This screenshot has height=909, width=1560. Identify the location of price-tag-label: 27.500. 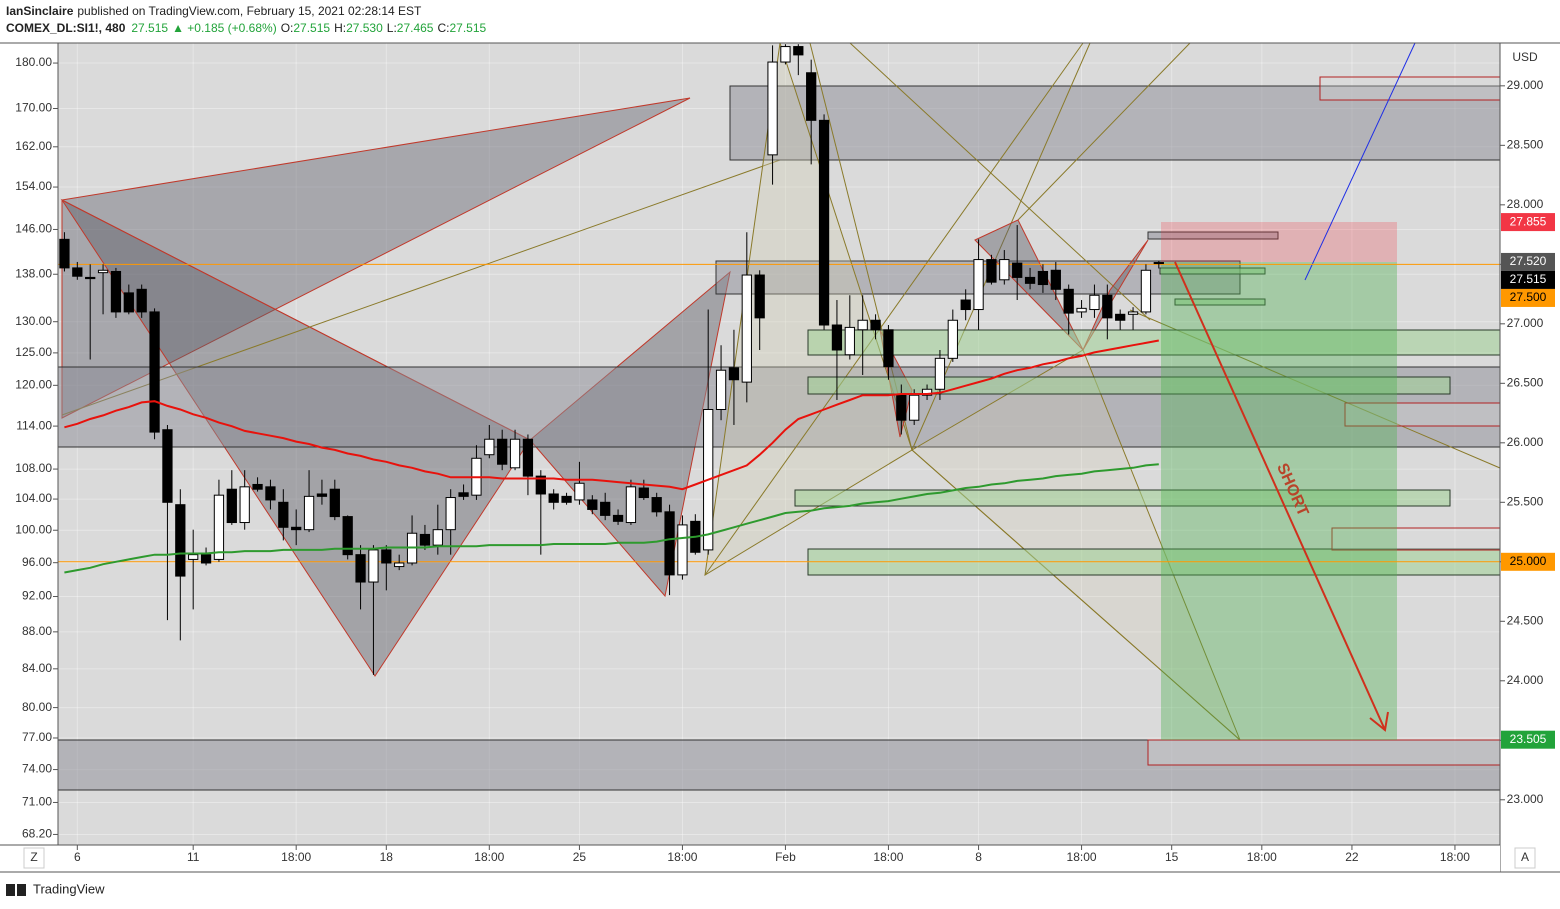
(1528, 297).